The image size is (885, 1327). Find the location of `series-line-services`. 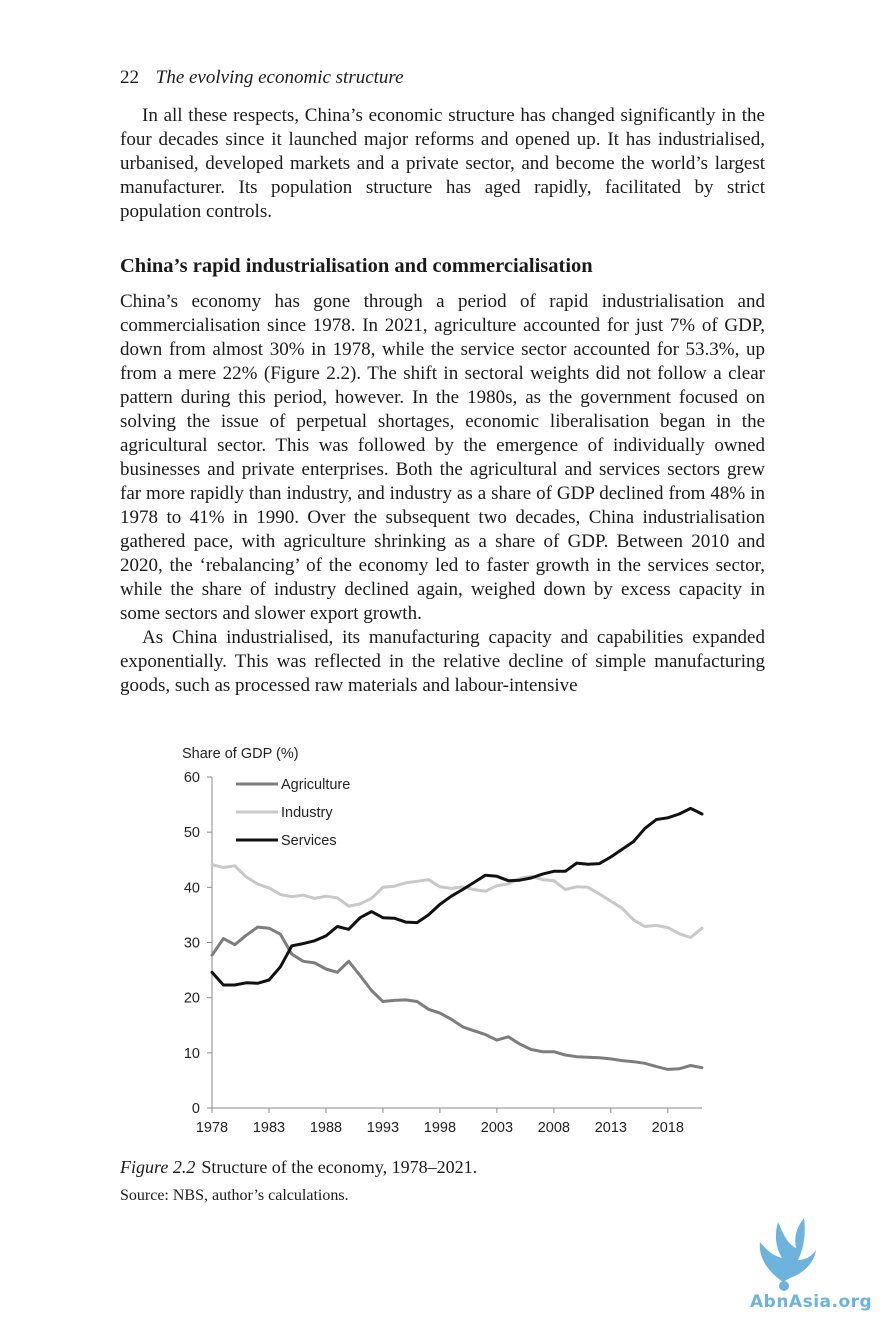

series-line-services is located at coordinates (457, 896).